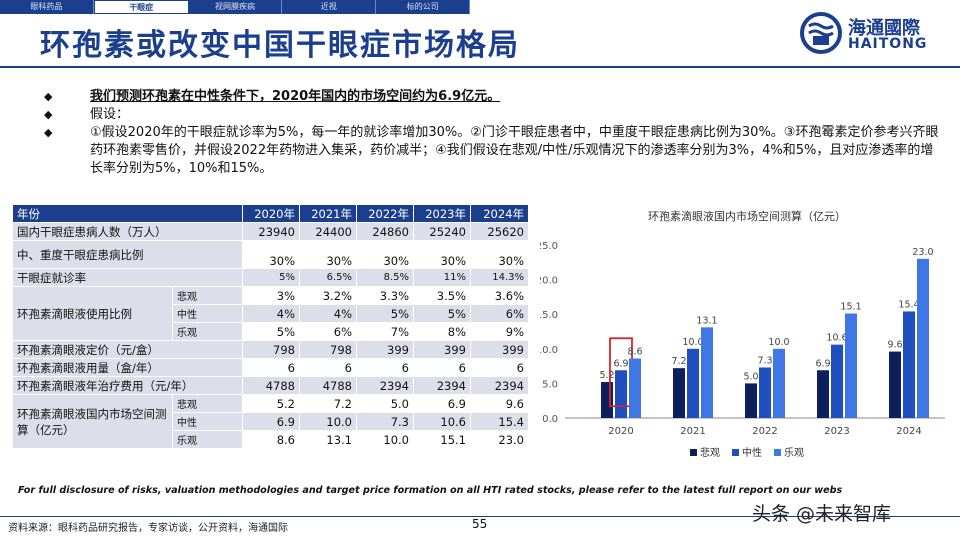  What do you see at coordinates (621, 394) in the screenshot?
I see `bar-2020-中性` at bounding box center [621, 394].